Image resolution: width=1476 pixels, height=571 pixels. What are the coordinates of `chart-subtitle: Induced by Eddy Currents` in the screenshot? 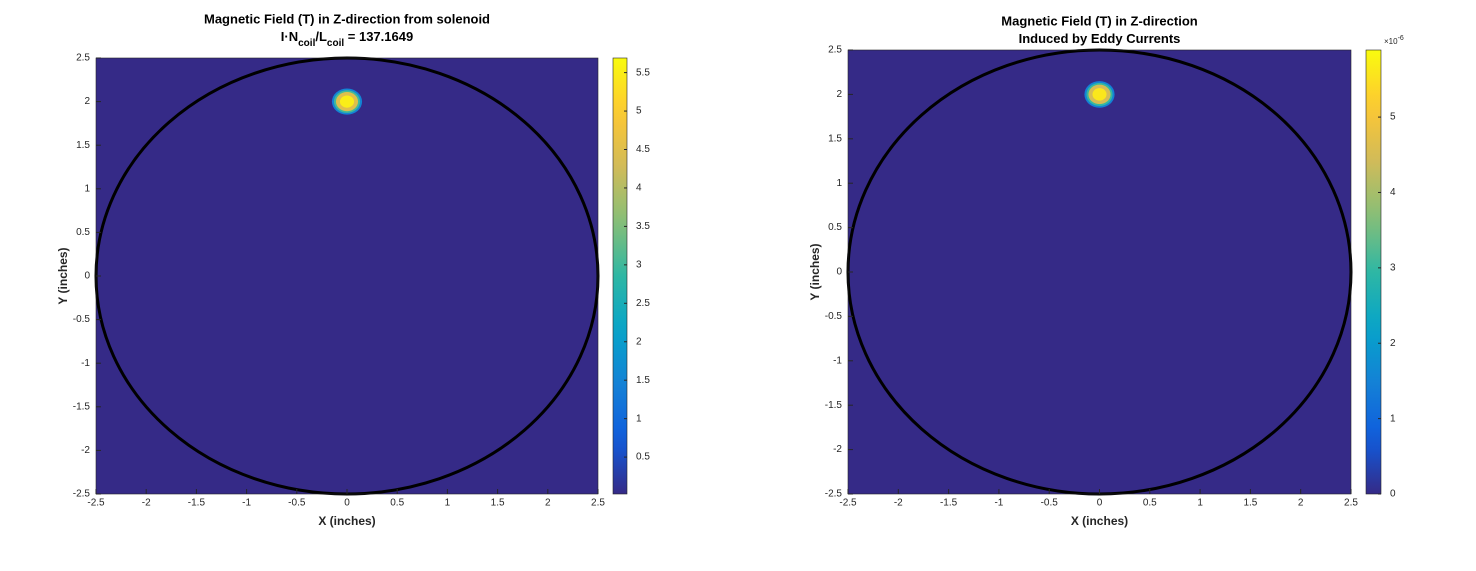 It's located at (1100, 38).